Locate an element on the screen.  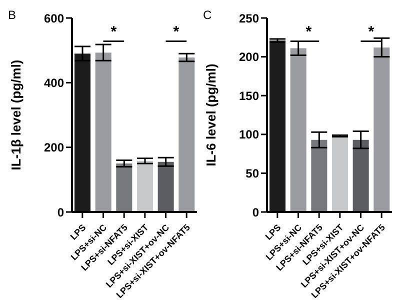
chart-title: B is located at coordinates (12, 15).